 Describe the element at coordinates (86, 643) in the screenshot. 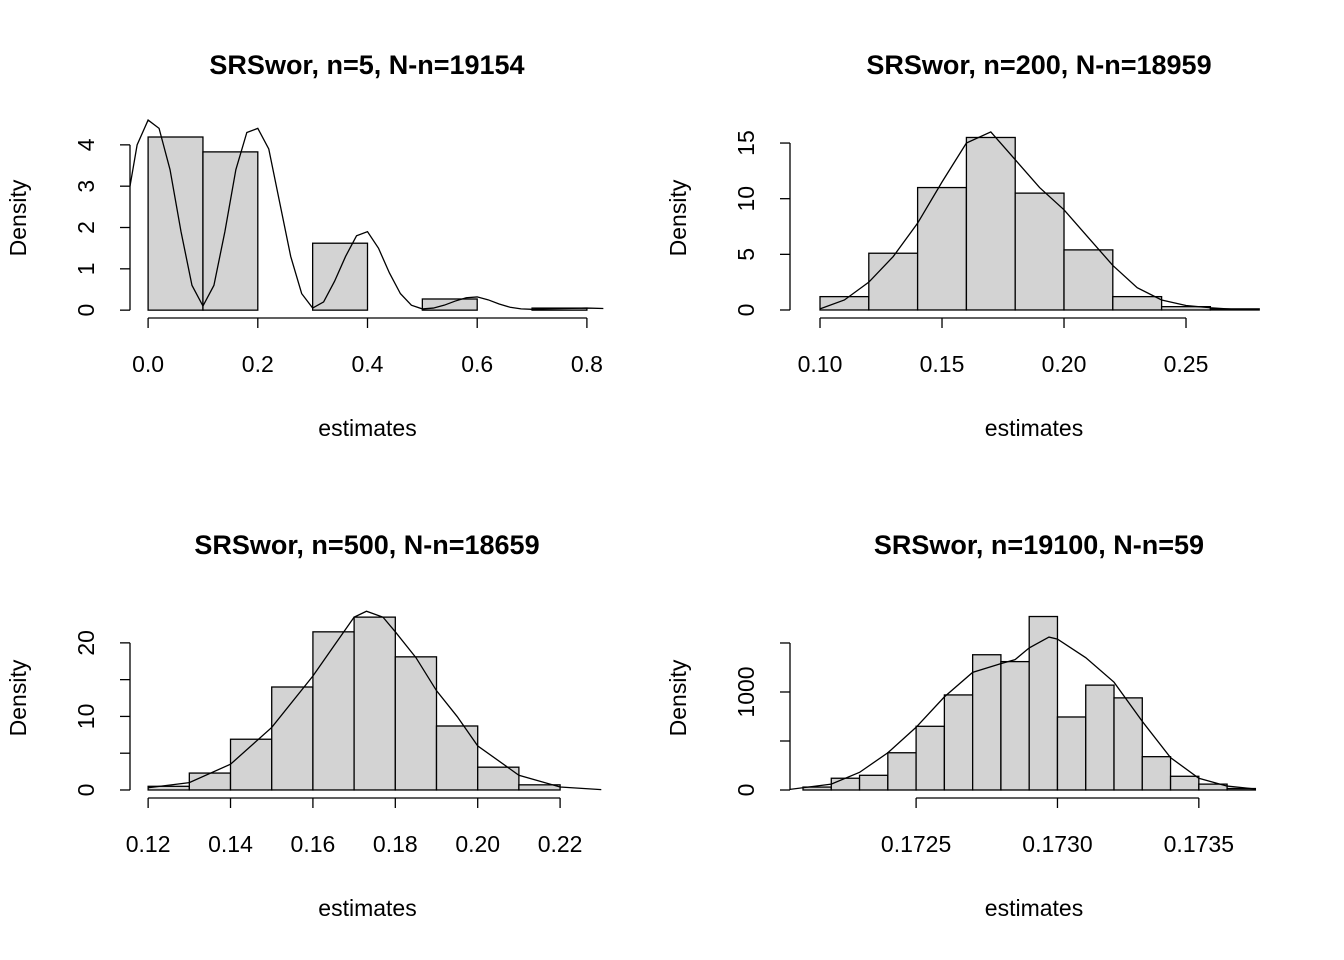

I see `y-tick-label: 20` at that location.